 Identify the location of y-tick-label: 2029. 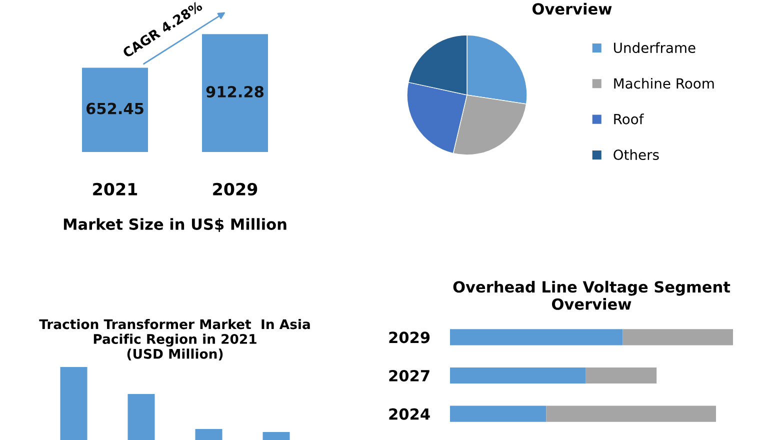
(409, 338).